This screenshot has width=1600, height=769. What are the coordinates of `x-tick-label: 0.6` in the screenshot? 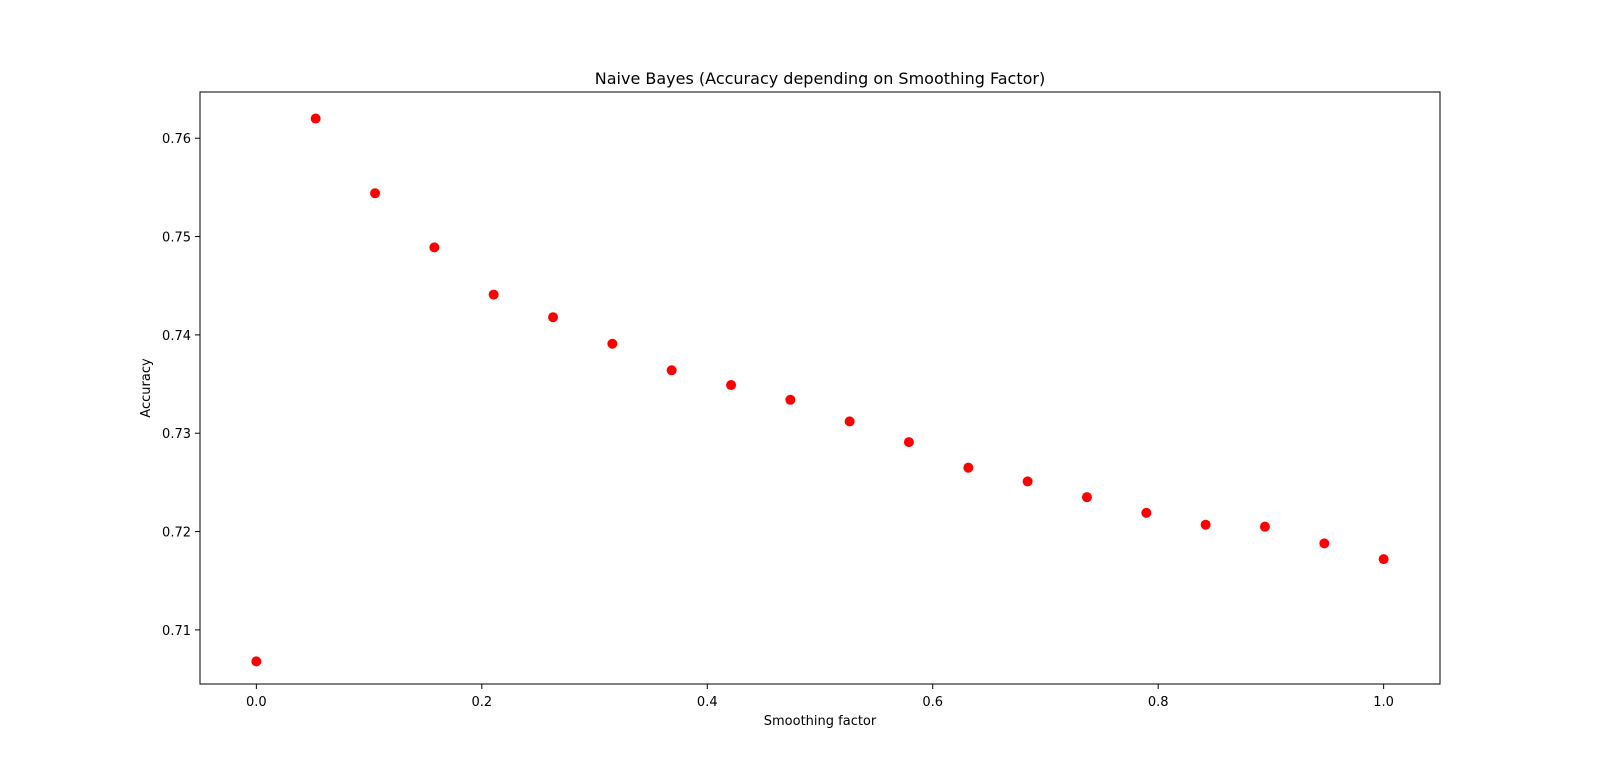 It's located at (932, 702).